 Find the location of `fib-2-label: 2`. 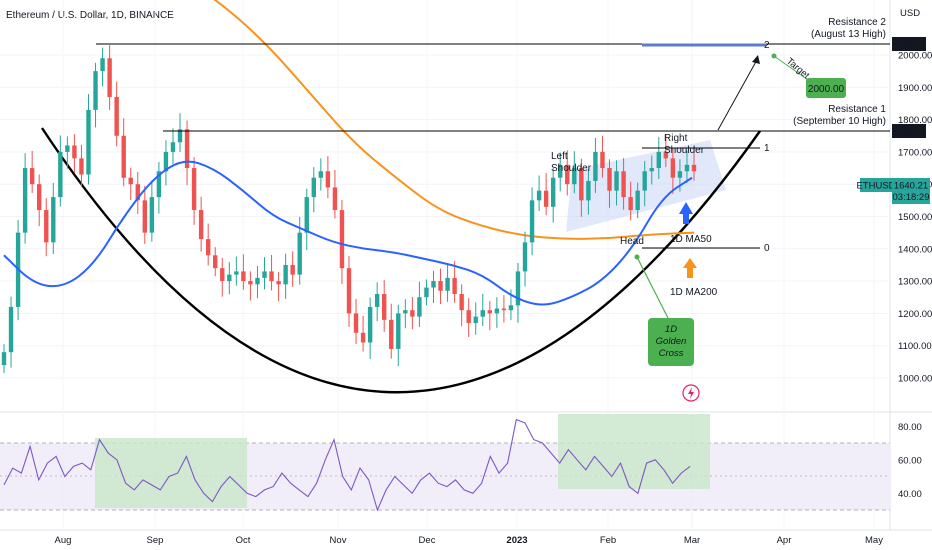

fib-2-label: 2 is located at coordinates (767, 45).